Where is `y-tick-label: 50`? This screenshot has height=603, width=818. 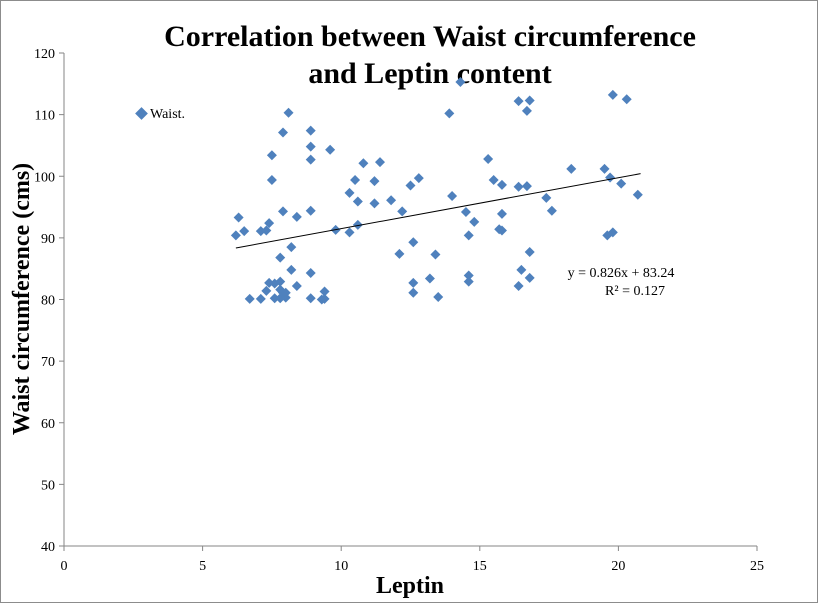 y-tick-label: 50 is located at coordinates (48, 485).